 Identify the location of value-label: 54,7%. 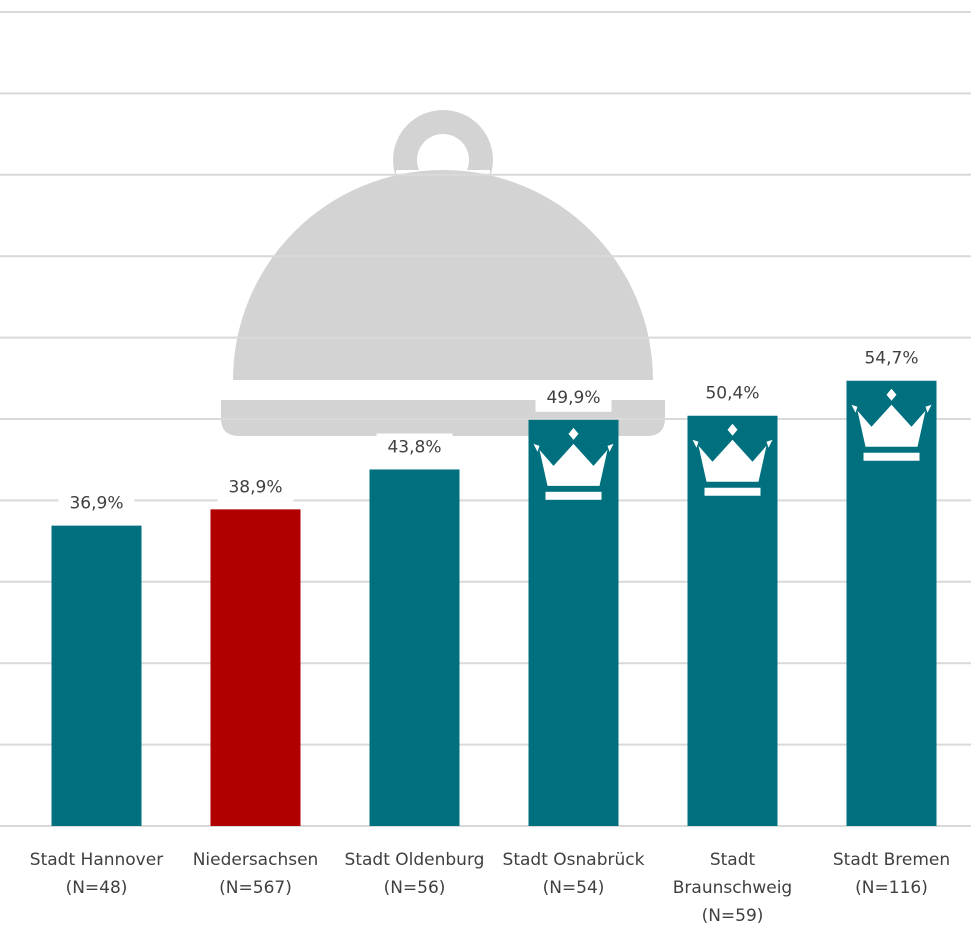
(891, 359).